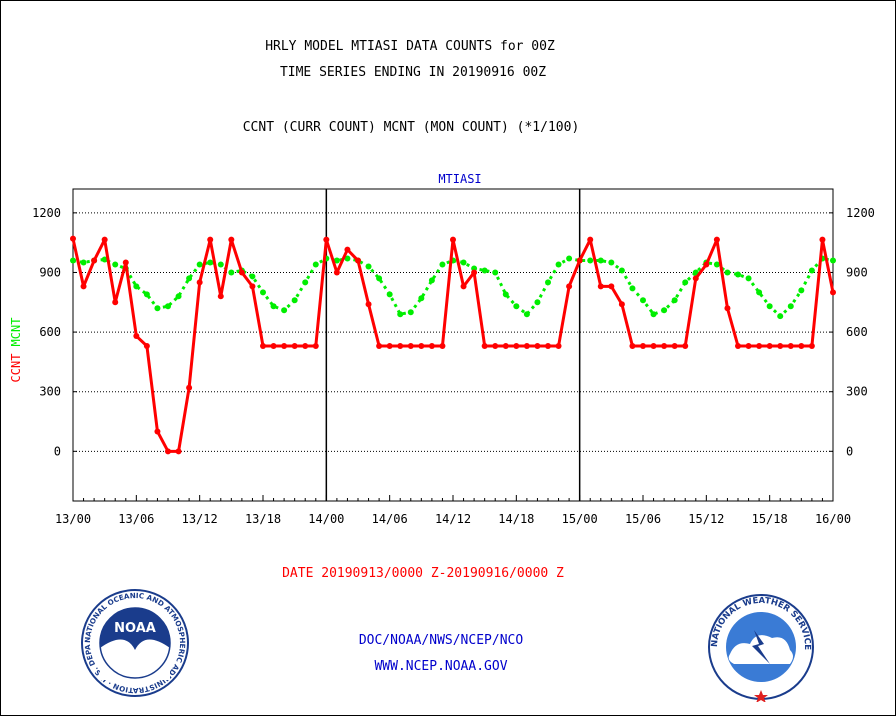 This screenshot has width=896, height=716. I want to click on y-tick-label-left: 300, so click(50, 392).